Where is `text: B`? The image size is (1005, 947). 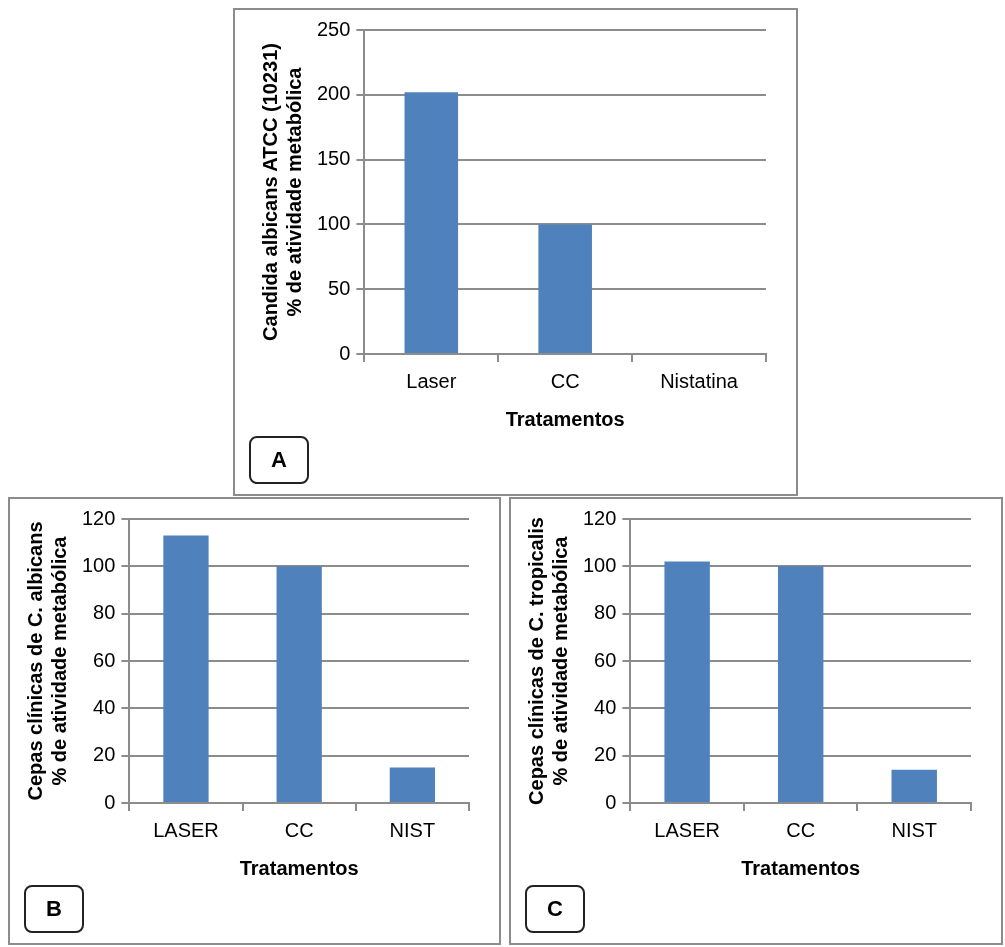
text: B is located at coordinates (54, 909).